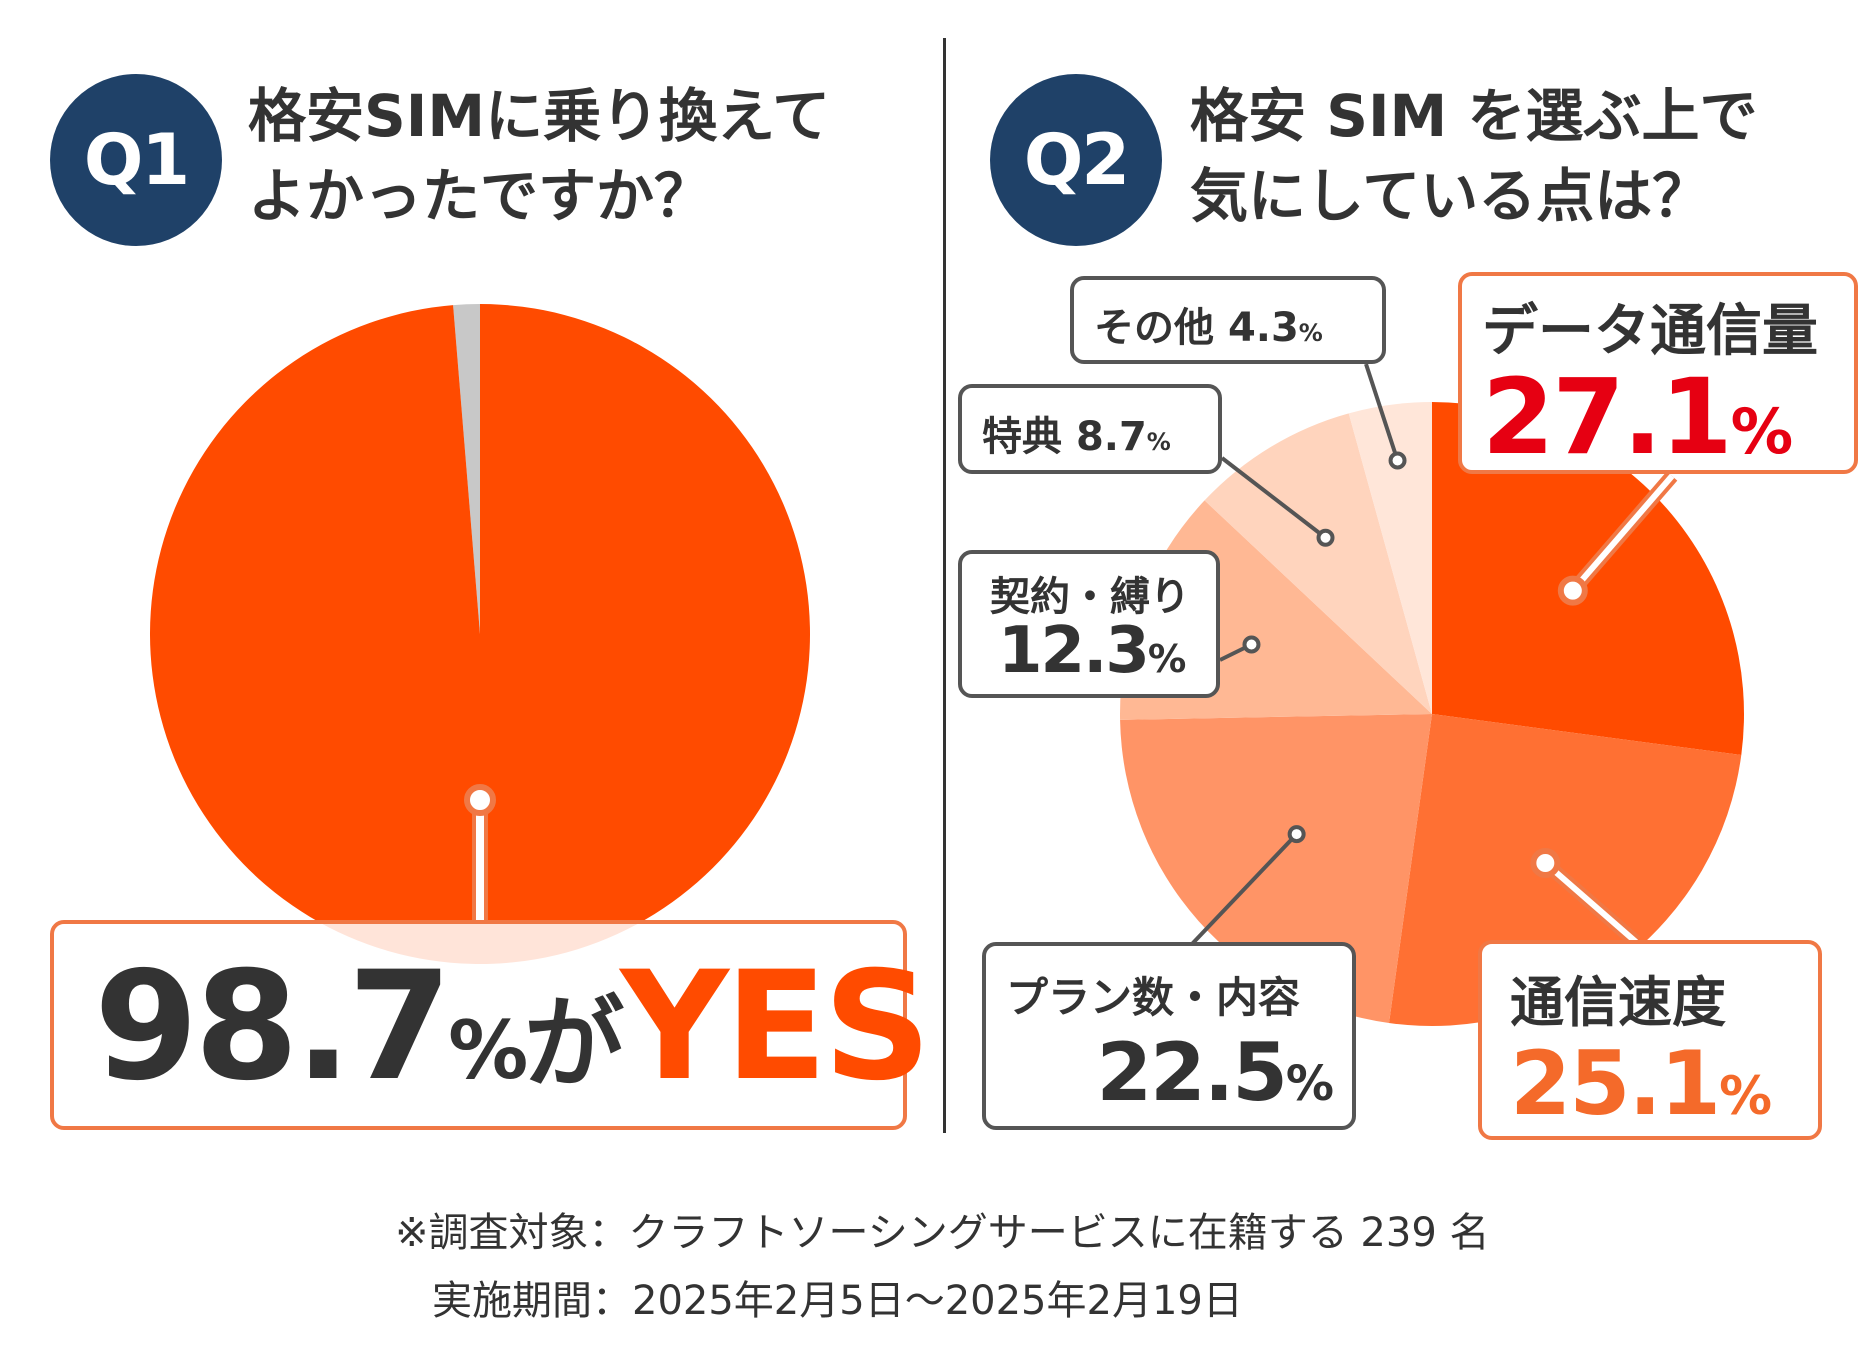 The image size is (1874, 1371). I want to click on q2-title-line2: 気にしている点は？, so click(1450, 196).